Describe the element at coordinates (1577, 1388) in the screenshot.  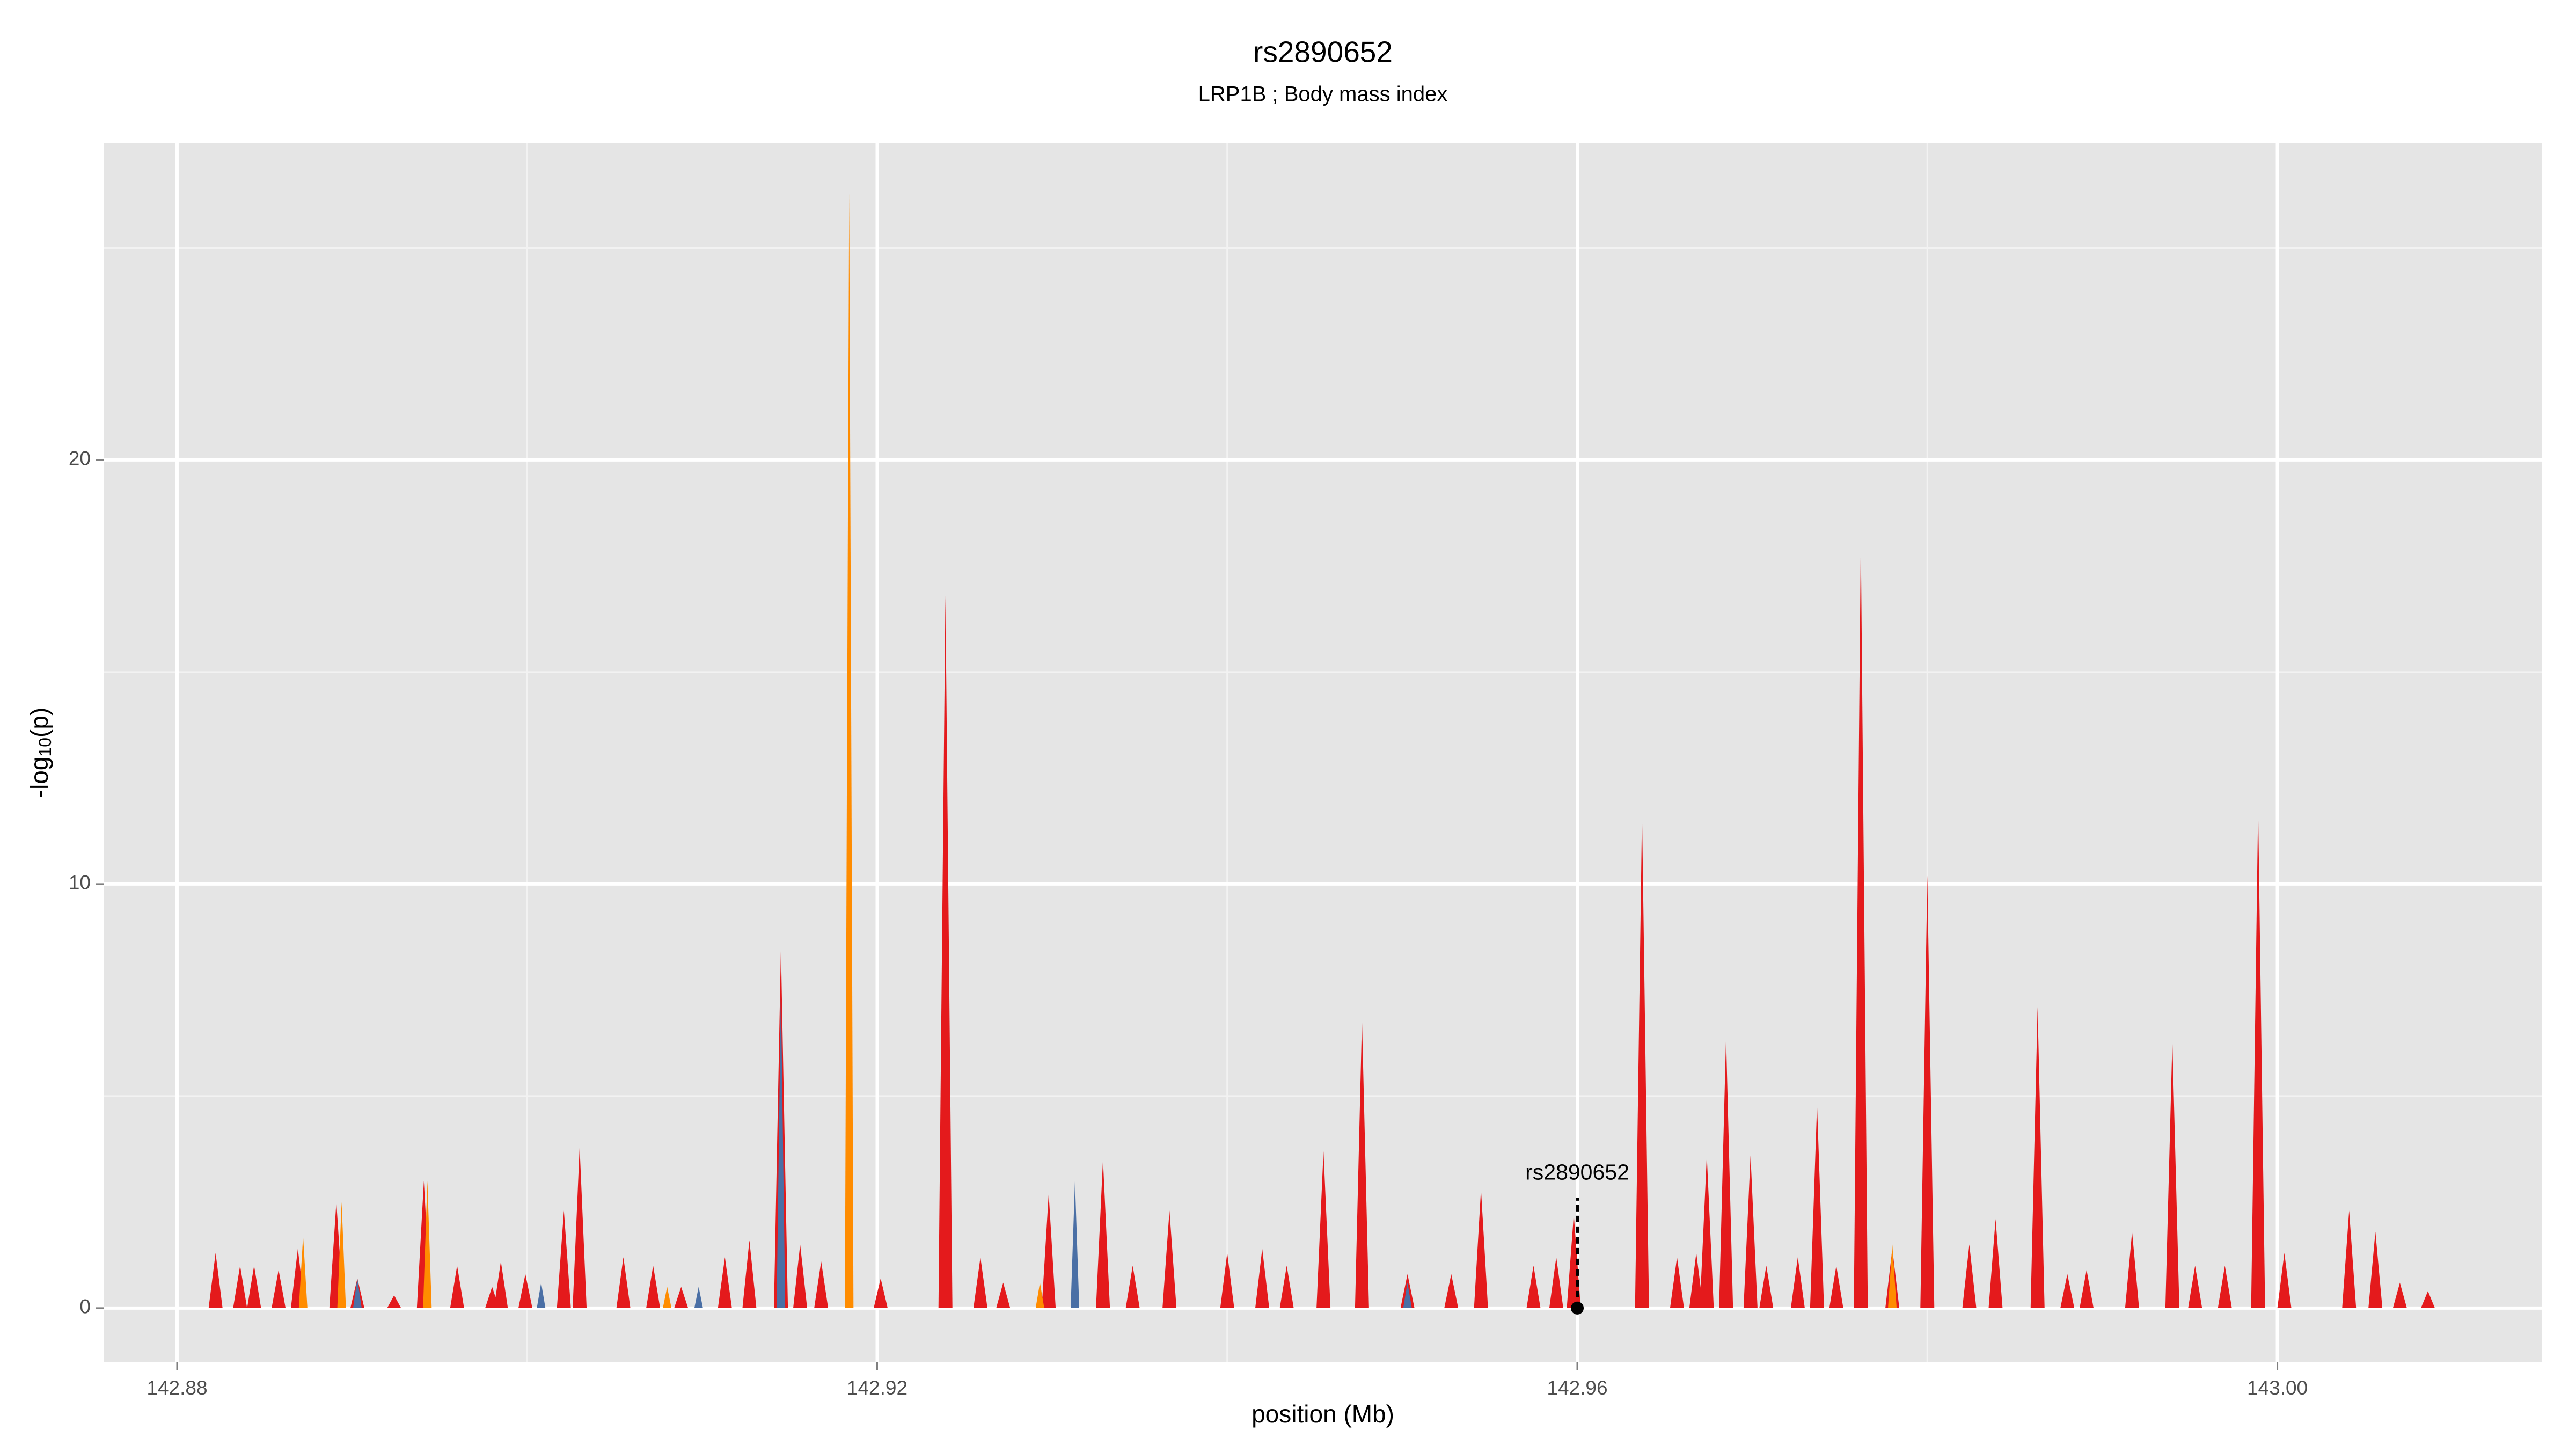
I see `x-tick-label: 142.96` at that location.